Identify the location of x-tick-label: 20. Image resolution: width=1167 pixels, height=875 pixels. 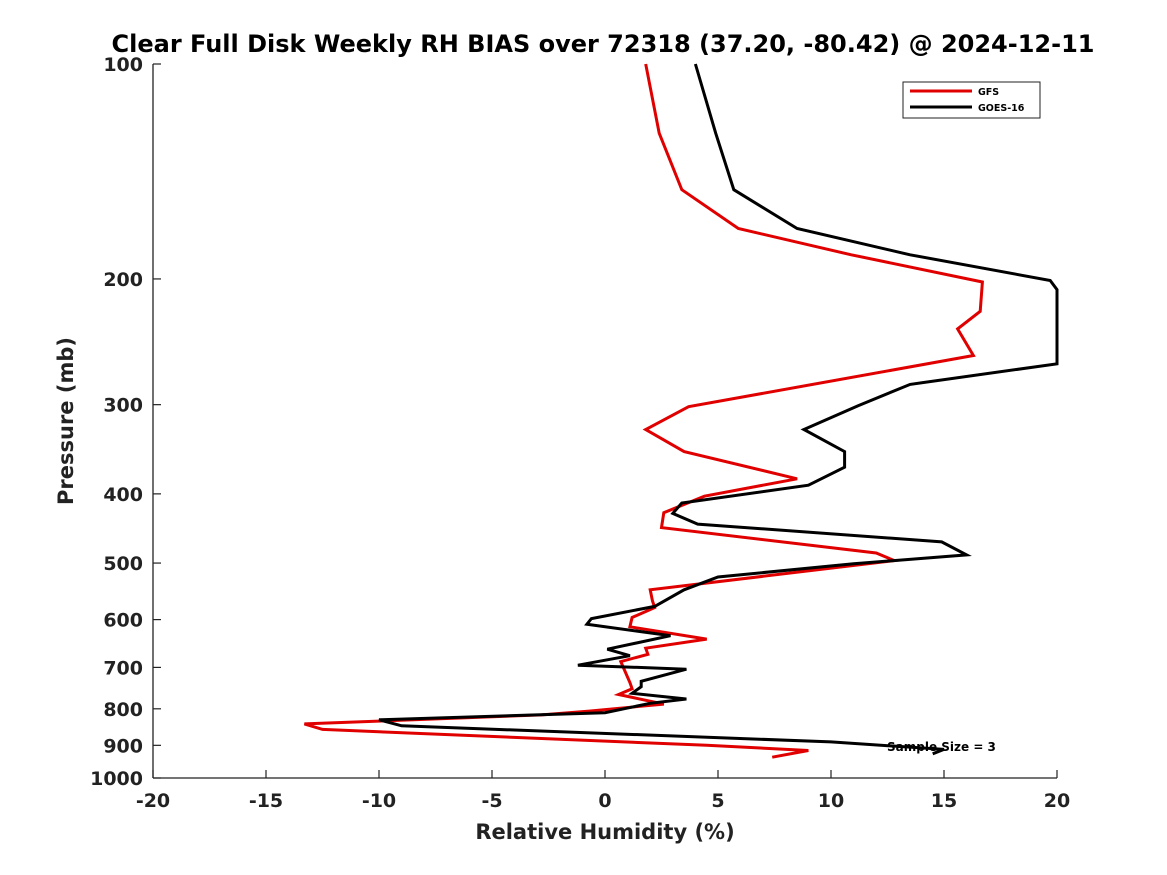
(1057, 801).